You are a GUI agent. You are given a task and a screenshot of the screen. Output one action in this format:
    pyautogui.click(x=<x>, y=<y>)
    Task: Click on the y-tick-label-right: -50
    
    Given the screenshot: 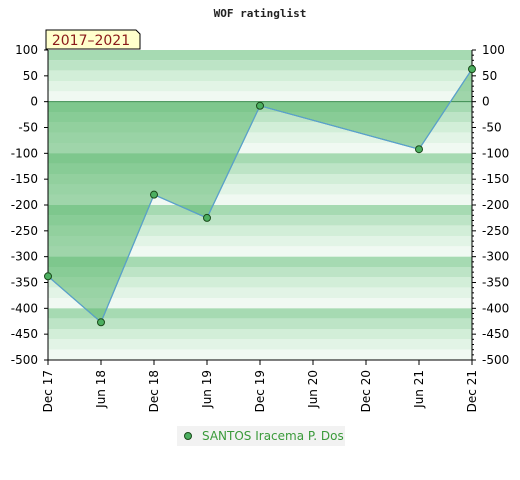 What is the action you would take?
    pyautogui.click(x=492, y=128)
    